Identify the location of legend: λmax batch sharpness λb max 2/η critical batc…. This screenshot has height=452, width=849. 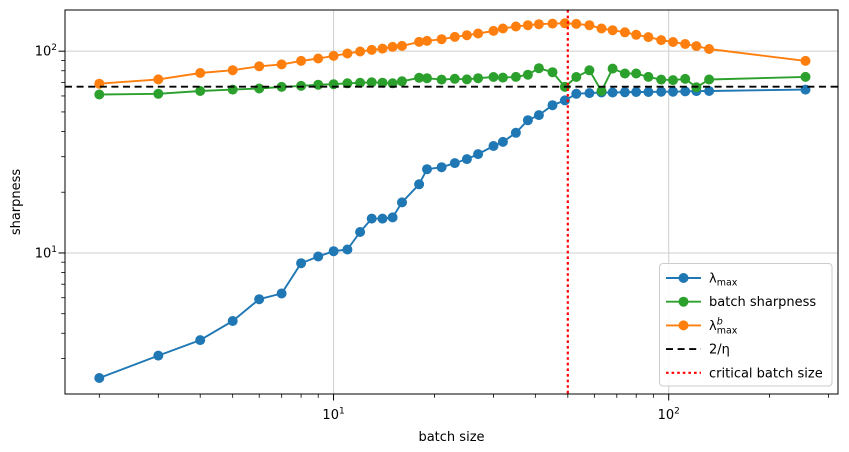
(746, 325).